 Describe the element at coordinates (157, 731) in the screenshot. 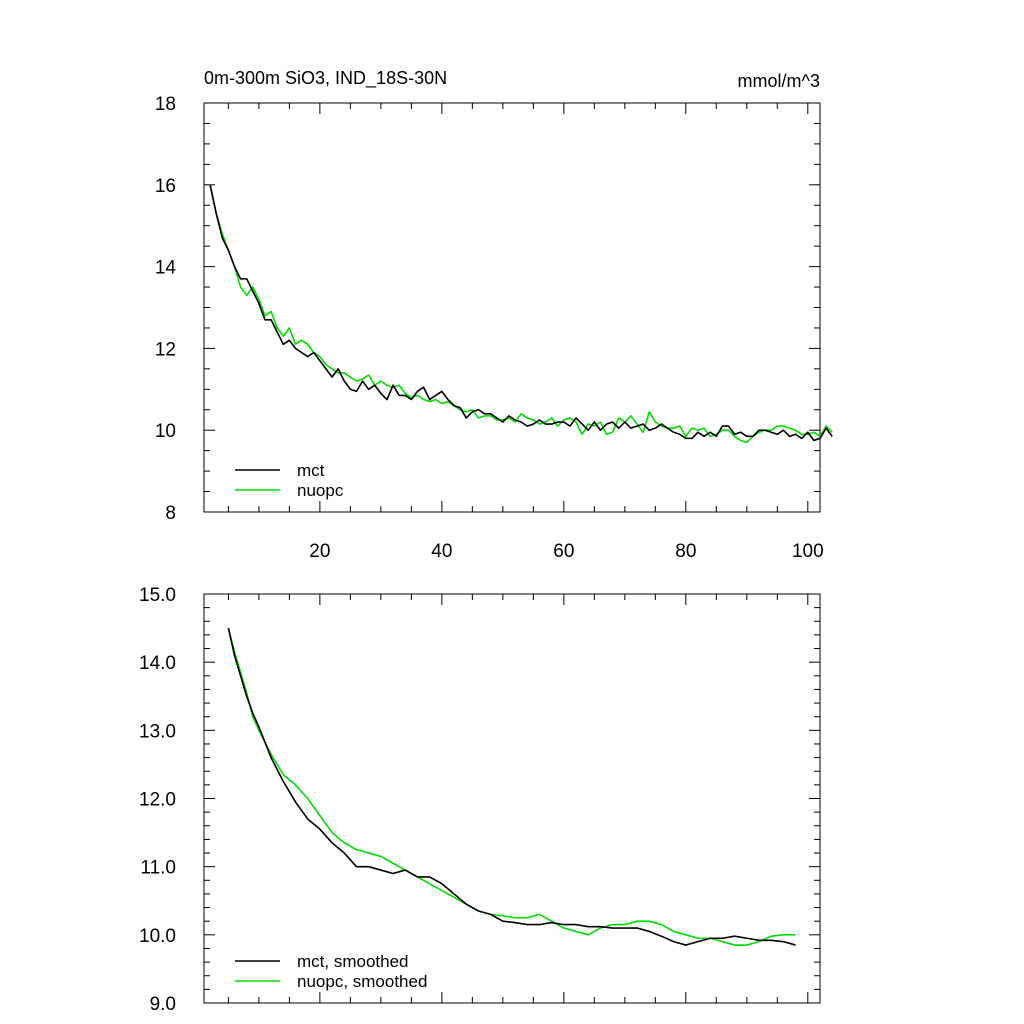

I see `y-tick-label: 13.0` at that location.